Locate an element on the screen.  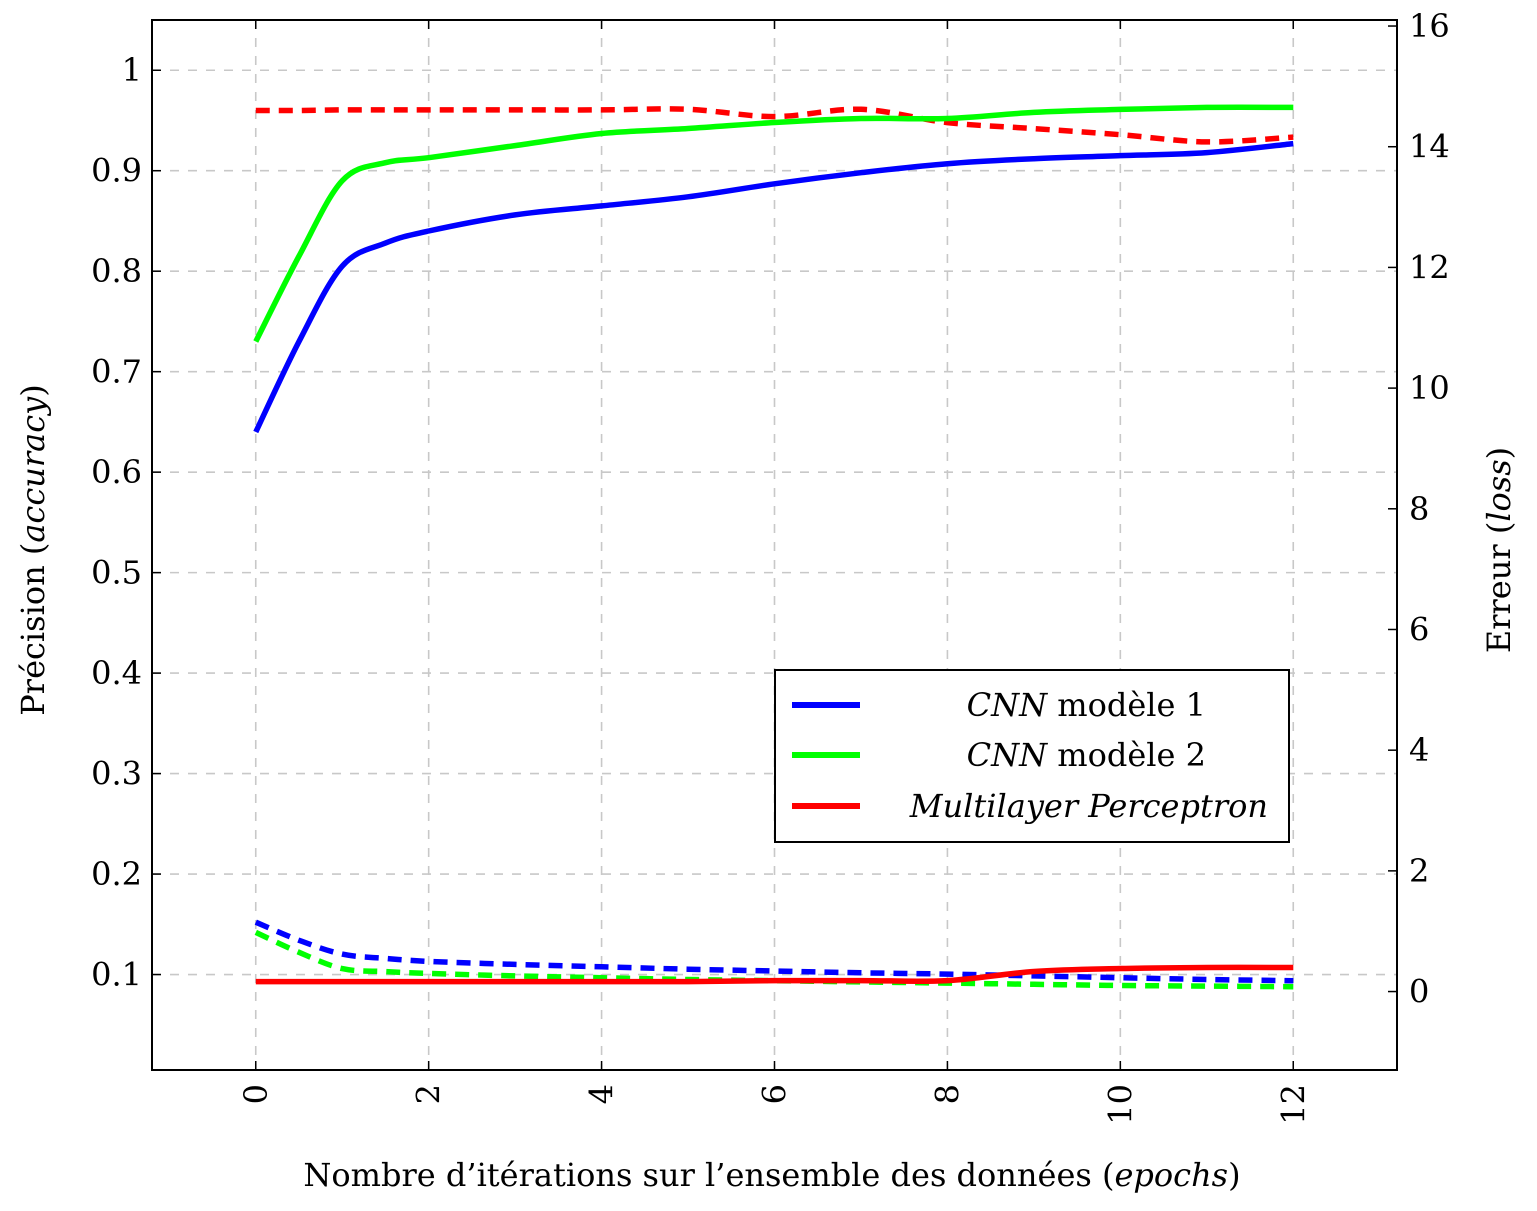
right-axis-ticks: 0 2 4 6 8 10 12 14 16 is located at coordinates (1419, 509).